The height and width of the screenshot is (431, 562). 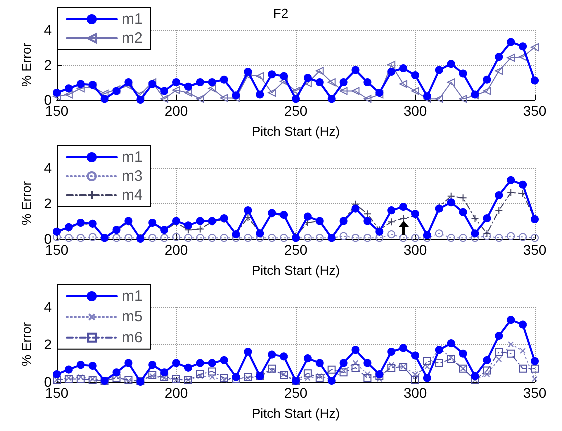 I want to click on legend-label: m6, so click(x=132, y=337).